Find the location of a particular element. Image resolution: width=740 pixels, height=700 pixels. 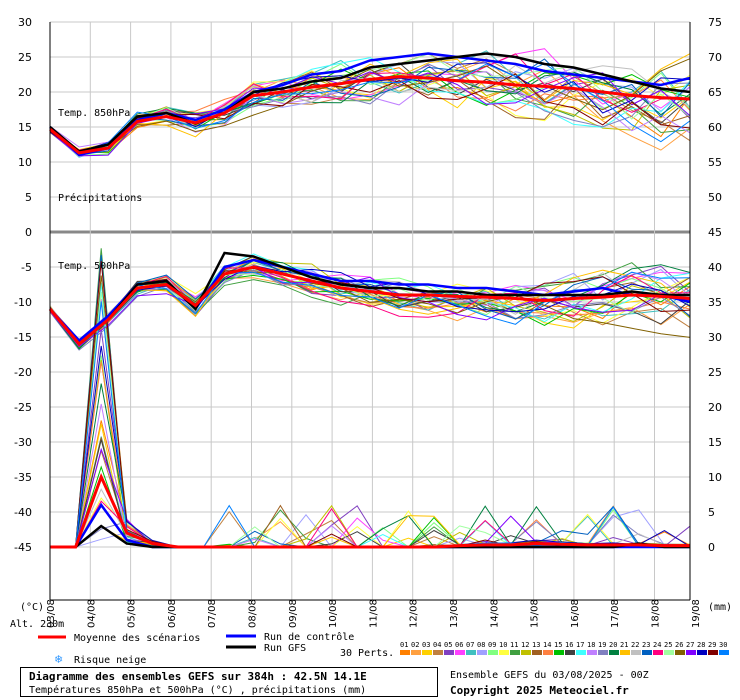

left-tick-label: -5 is located at coordinates (26, 267).